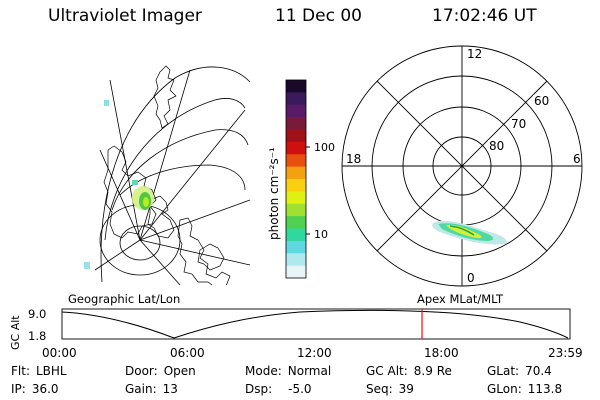  I want to click on colorbar-tick-100: 100, so click(324, 147).